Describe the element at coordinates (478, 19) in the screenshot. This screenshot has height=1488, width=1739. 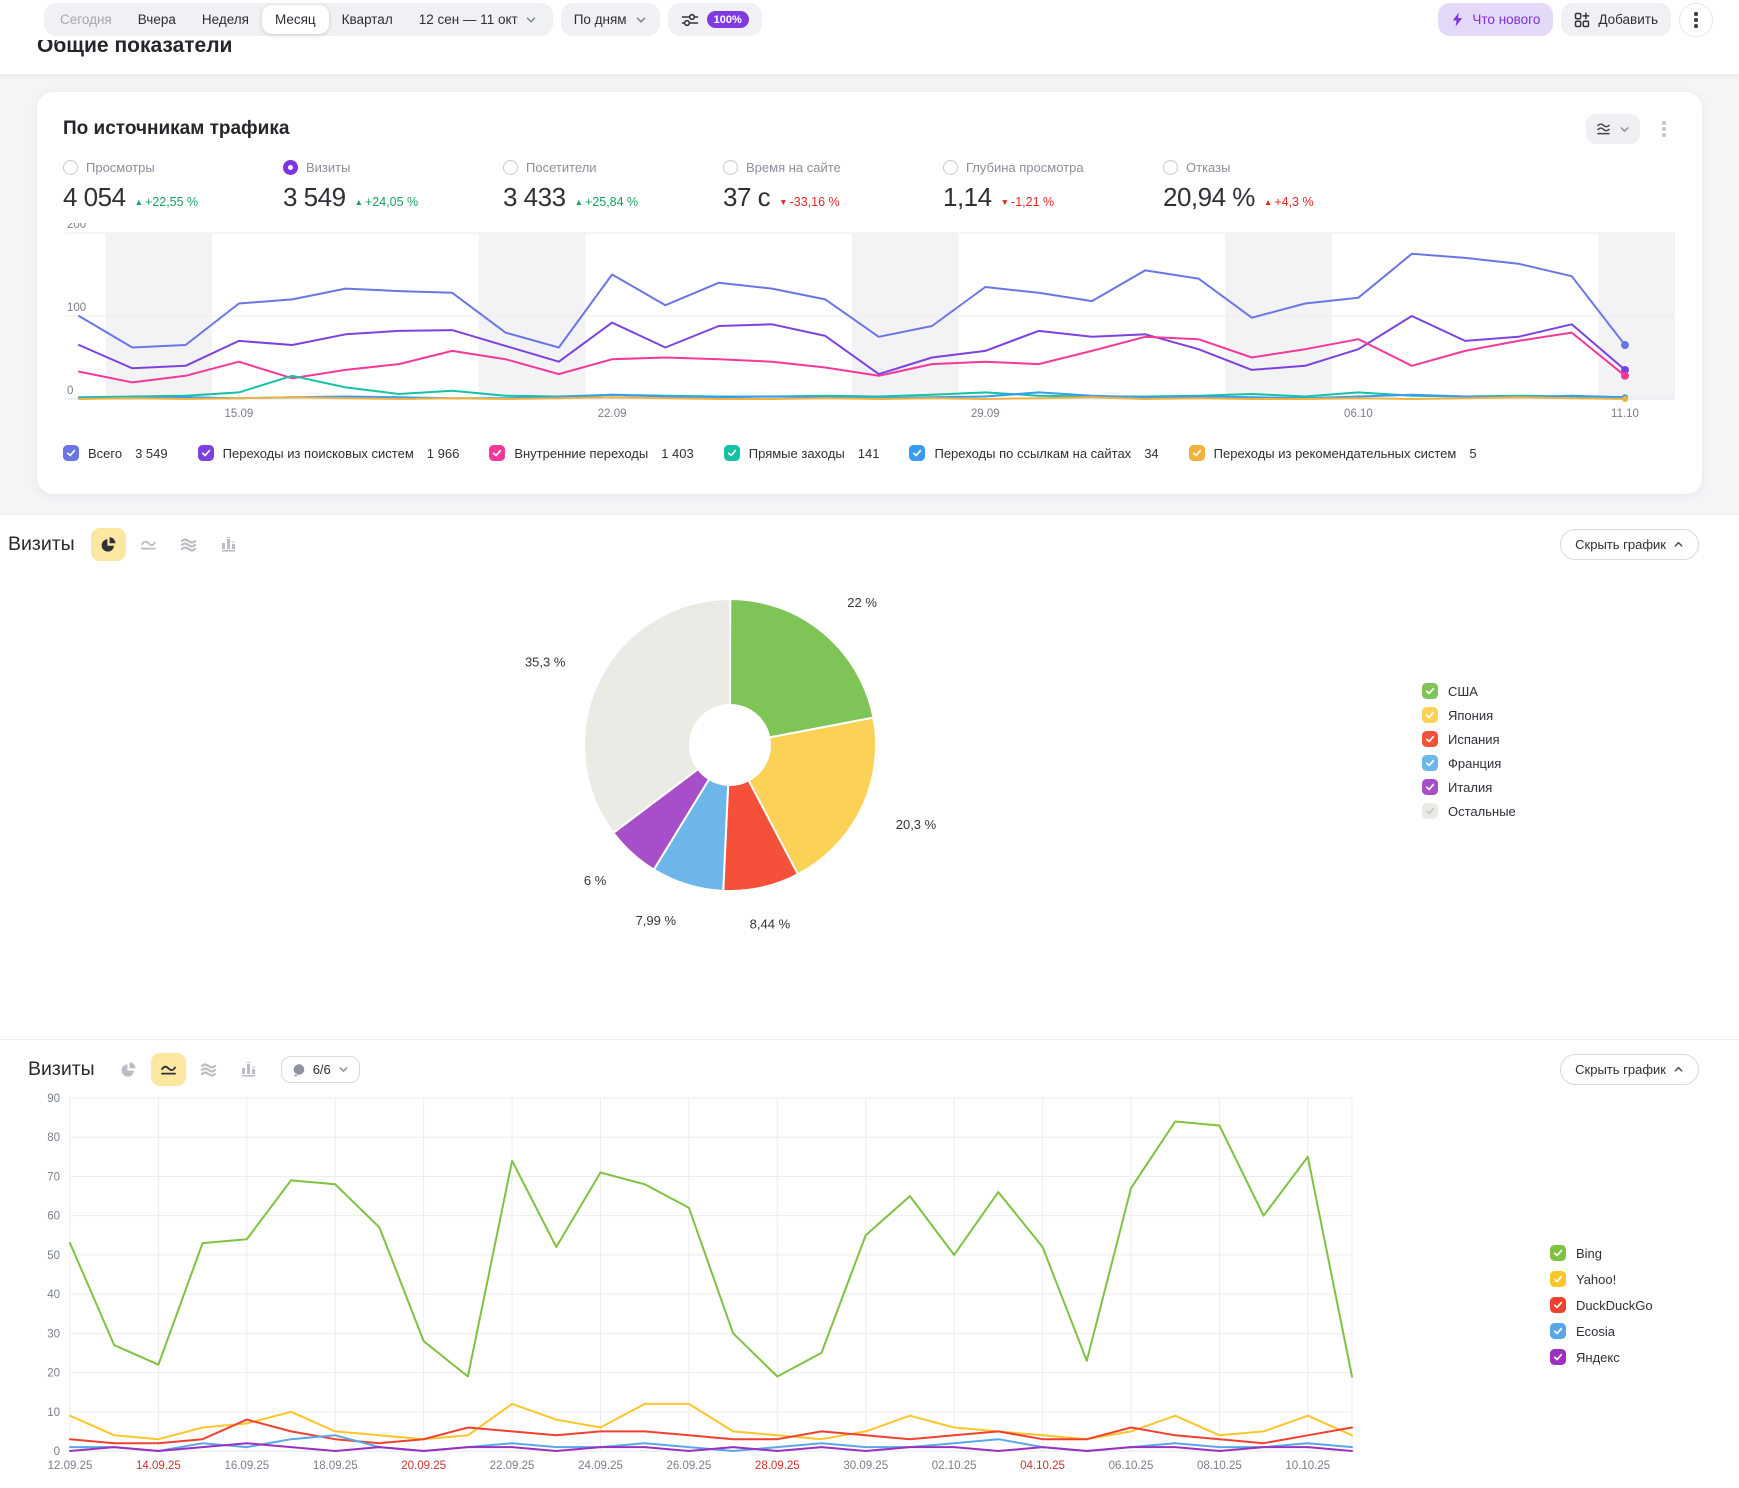
I see `date-range-selector: 12 сен — 11 окт` at that location.